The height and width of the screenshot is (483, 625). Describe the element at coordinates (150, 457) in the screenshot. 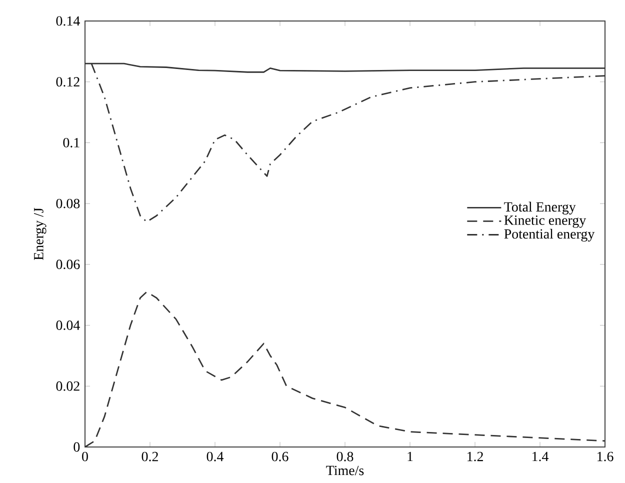

I see `x-tick-label: 0.2` at that location.